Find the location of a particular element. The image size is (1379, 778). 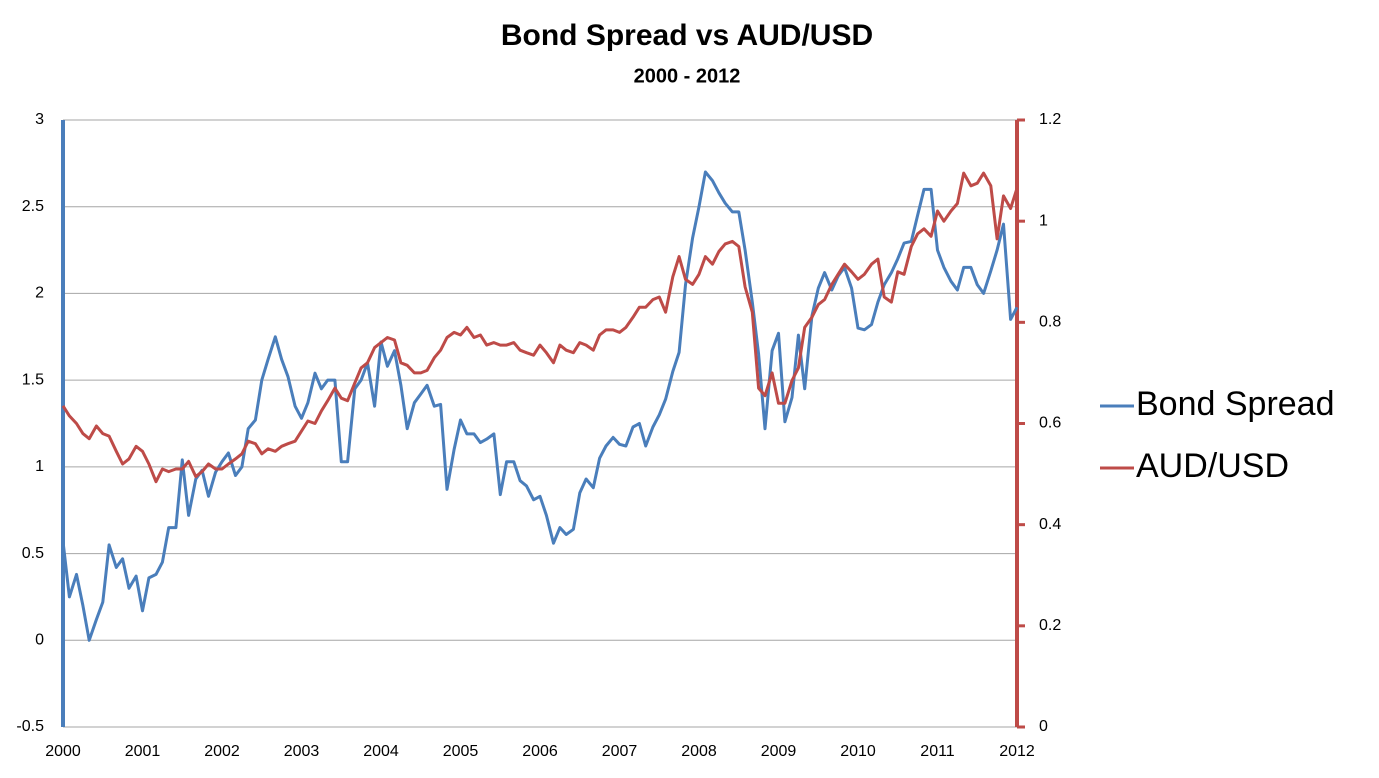

y2-tick-label: 0 is located at coordinates (1043, 726).